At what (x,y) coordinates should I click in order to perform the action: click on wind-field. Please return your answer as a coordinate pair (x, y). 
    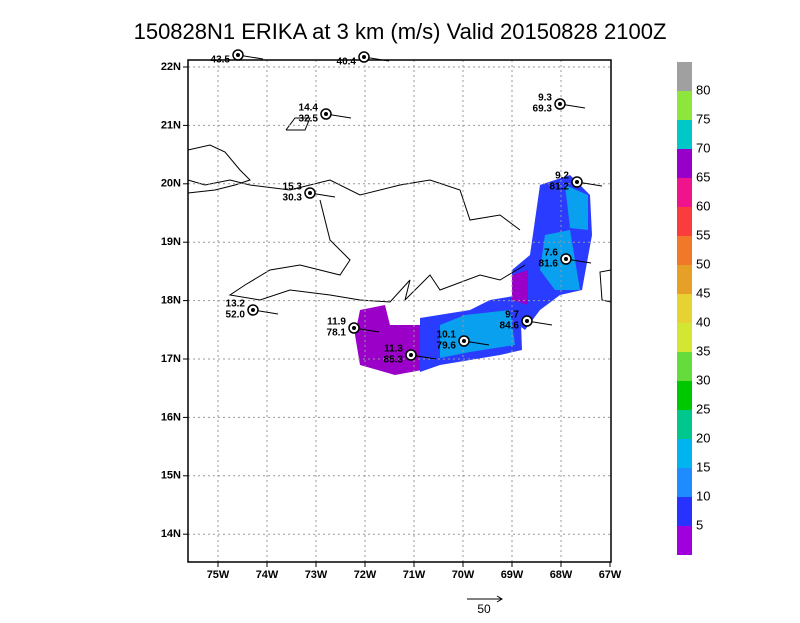
    Looking at the image, I should click on (473, 275).